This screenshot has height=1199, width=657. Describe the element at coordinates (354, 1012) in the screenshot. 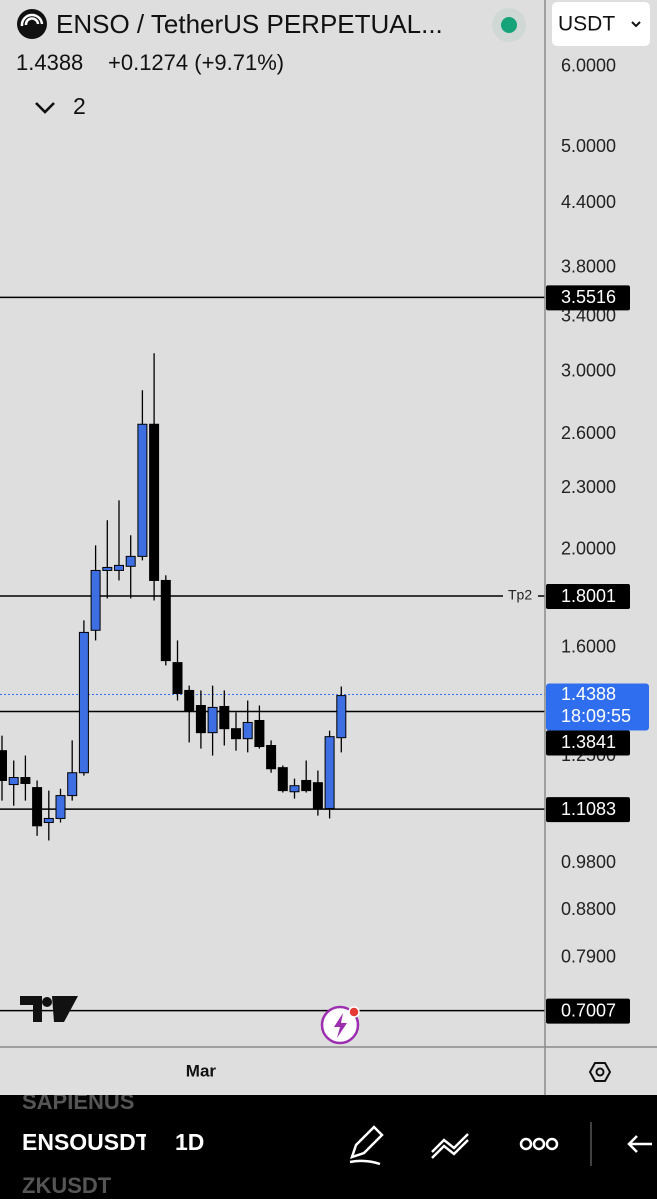

I see `notification-dot` at that location.